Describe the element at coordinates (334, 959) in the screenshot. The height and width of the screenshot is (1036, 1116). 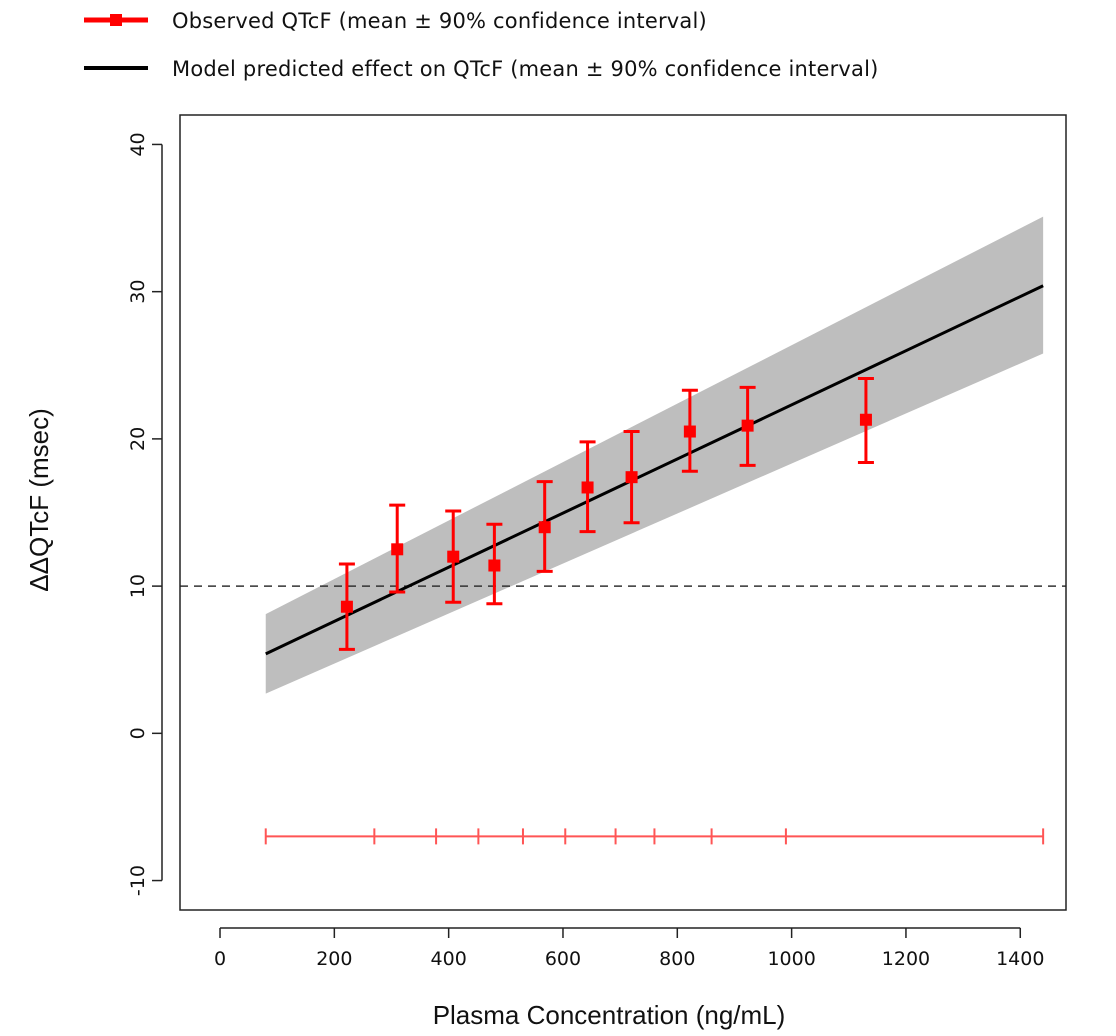
I see `x-tick-label-200: 200` at that location.